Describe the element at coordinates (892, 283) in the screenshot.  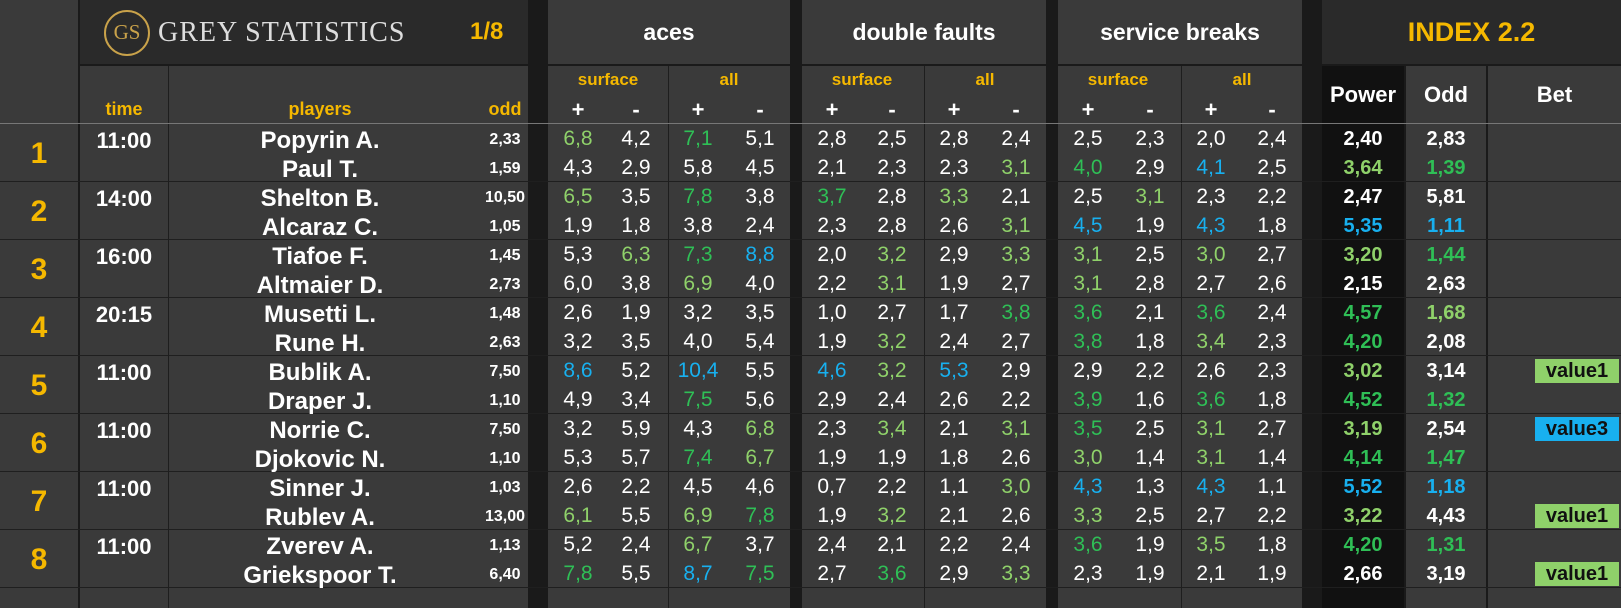
I see `df-stat-cell: 3,1` at that location.